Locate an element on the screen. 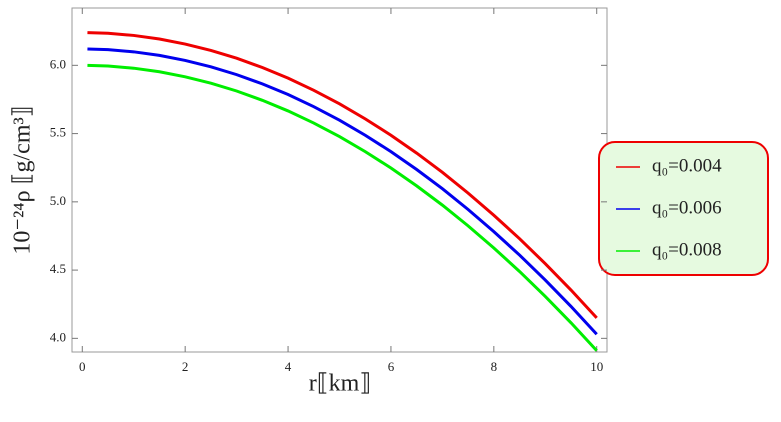 This screenshot has height=422, width=781. legend-box is located at coordinates (683, 208).